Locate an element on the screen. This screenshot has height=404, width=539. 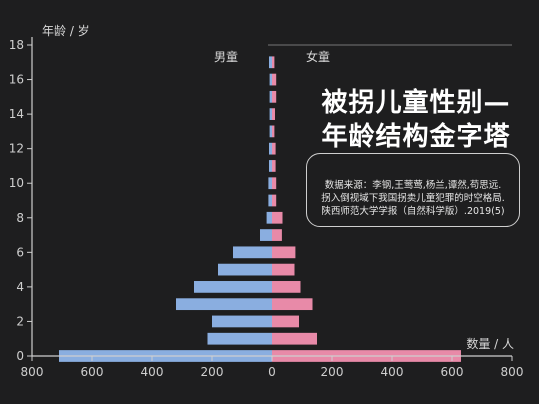
x-tick-label-5: 200 is located at coordinates (332, 372).